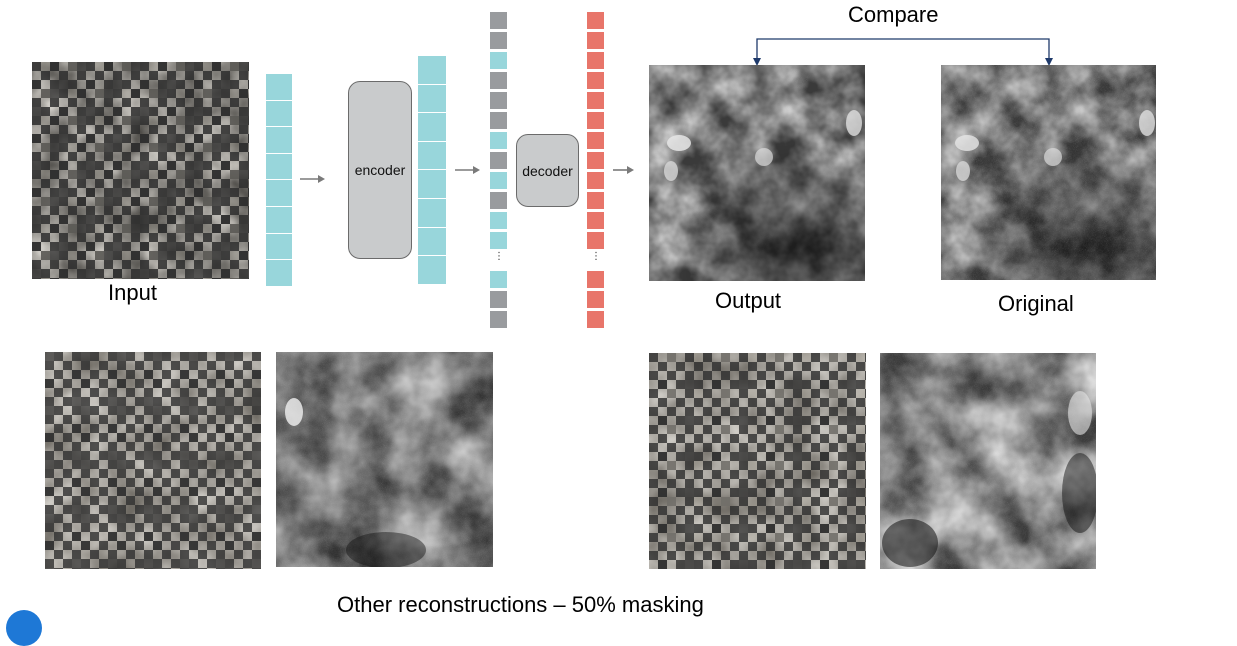  I want to click on compare-label: Compare, so click(893, 14).